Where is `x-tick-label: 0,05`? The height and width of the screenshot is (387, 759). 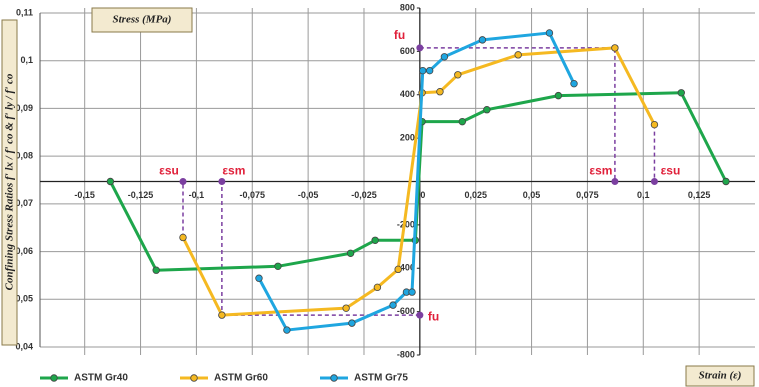 x-tick-label: 0,05 is located at coordinates (532, 195).